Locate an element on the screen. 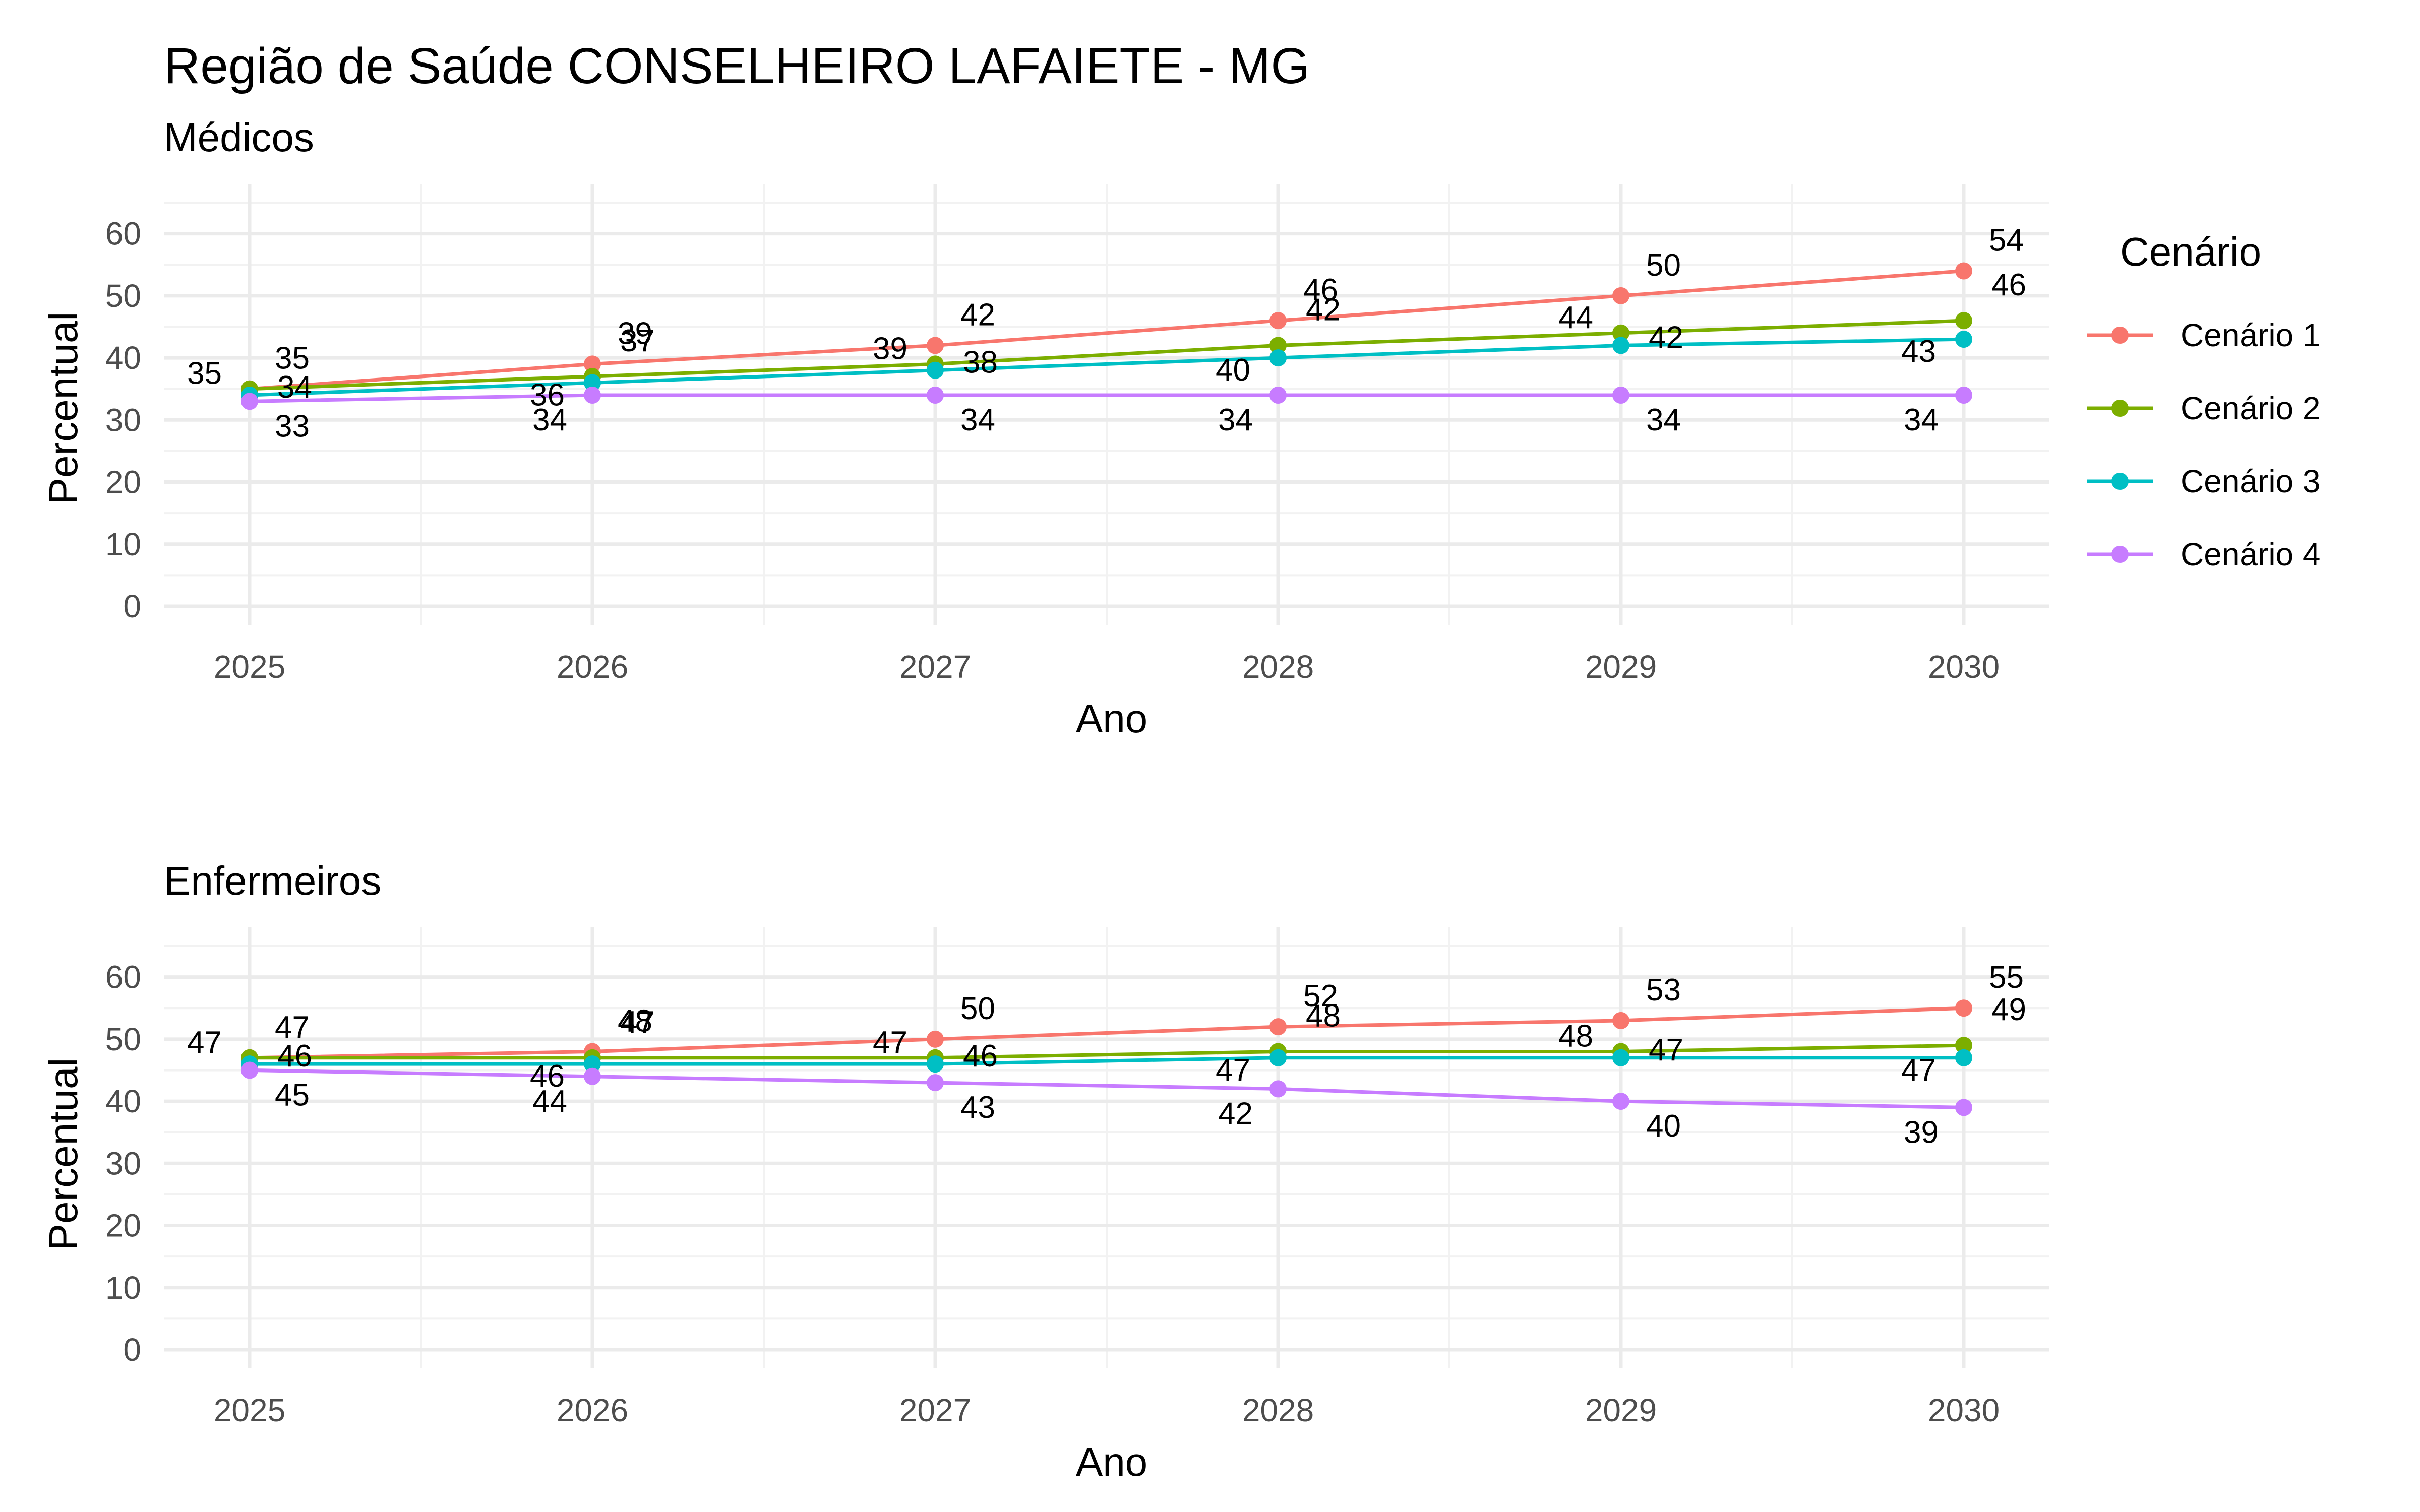 The width and height of the screenshot is (2420, 1512). data-label-cenario-4: 42 is located at coordinates (1235, 1114).